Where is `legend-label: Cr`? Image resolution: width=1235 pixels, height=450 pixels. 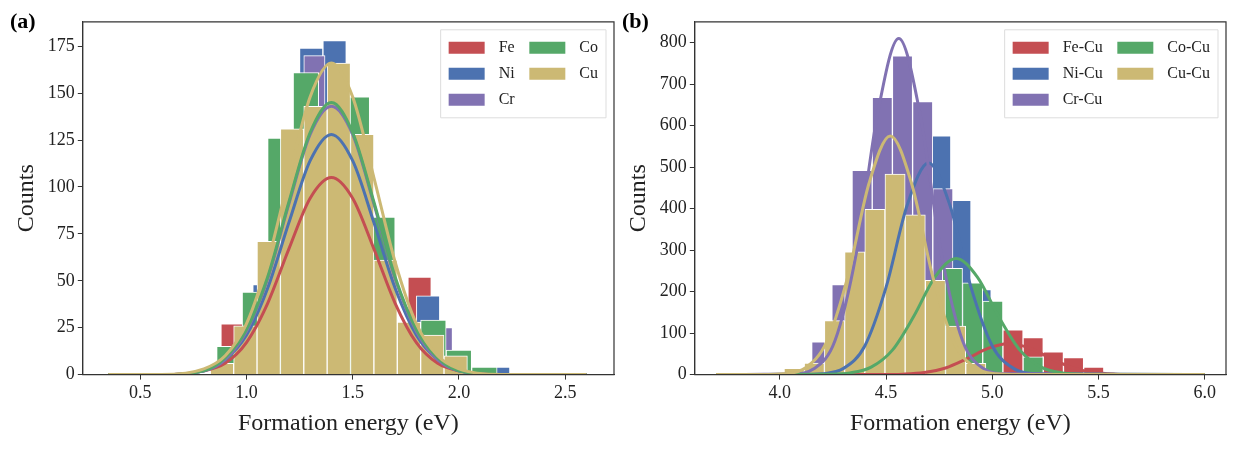
legend-label: Cr is located at coordinates (507, 98).